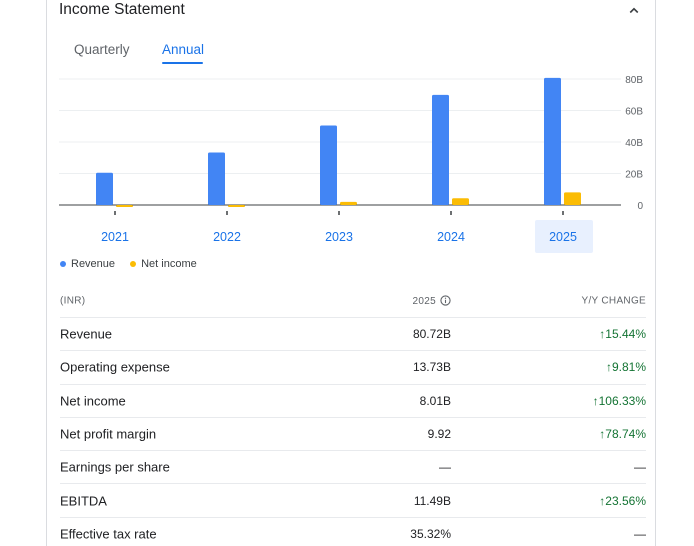  I want to click on selected-year-highlight, so click(564, 236).